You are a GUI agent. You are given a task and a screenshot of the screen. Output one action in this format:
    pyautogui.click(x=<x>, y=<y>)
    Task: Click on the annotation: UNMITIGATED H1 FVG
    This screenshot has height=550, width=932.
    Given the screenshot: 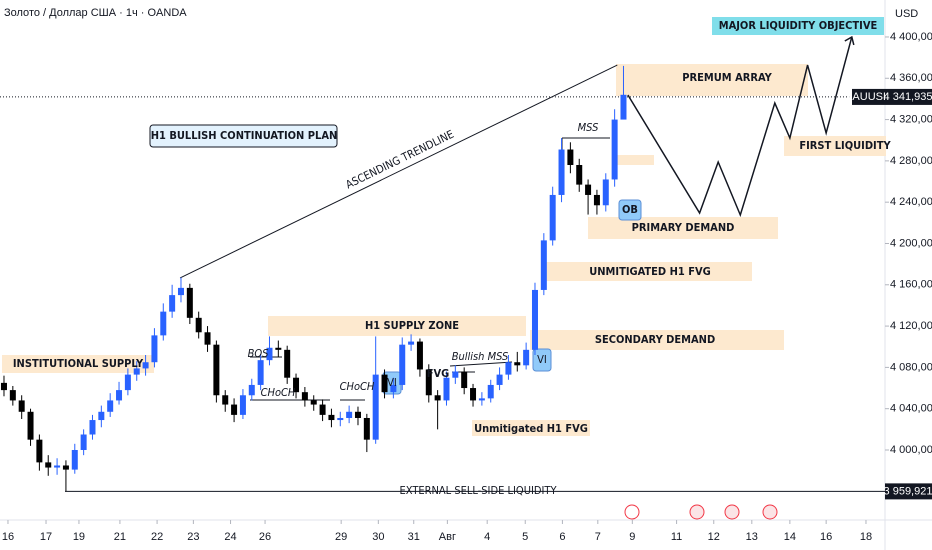 What is the action you would take?
    pyautogui.click(x=650, y=271)
    